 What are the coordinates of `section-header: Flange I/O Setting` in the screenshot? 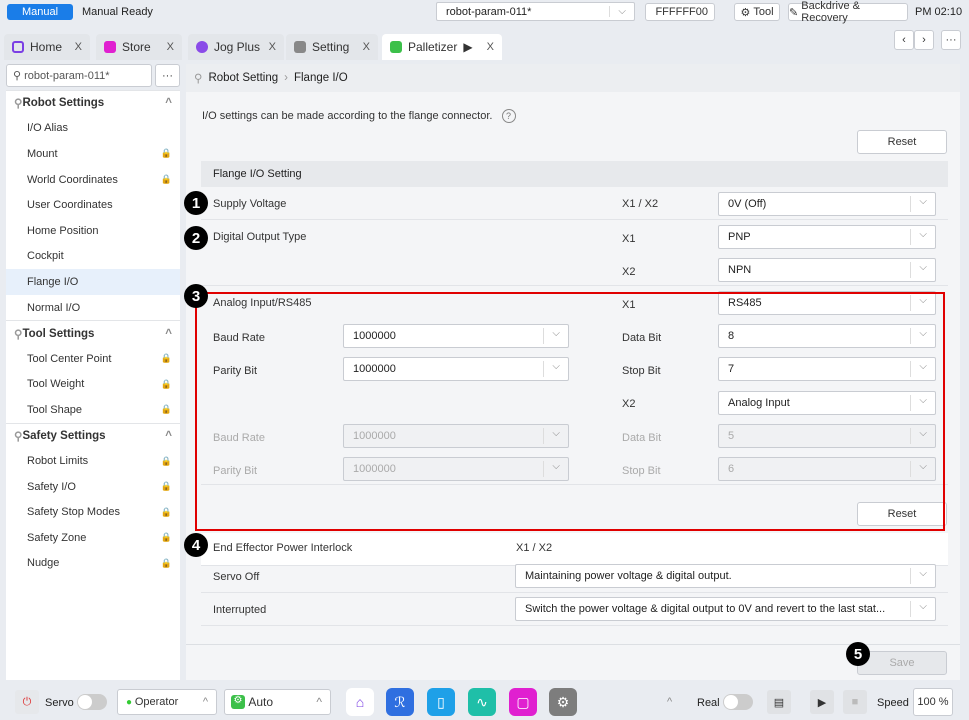 It's located at (574, 174).